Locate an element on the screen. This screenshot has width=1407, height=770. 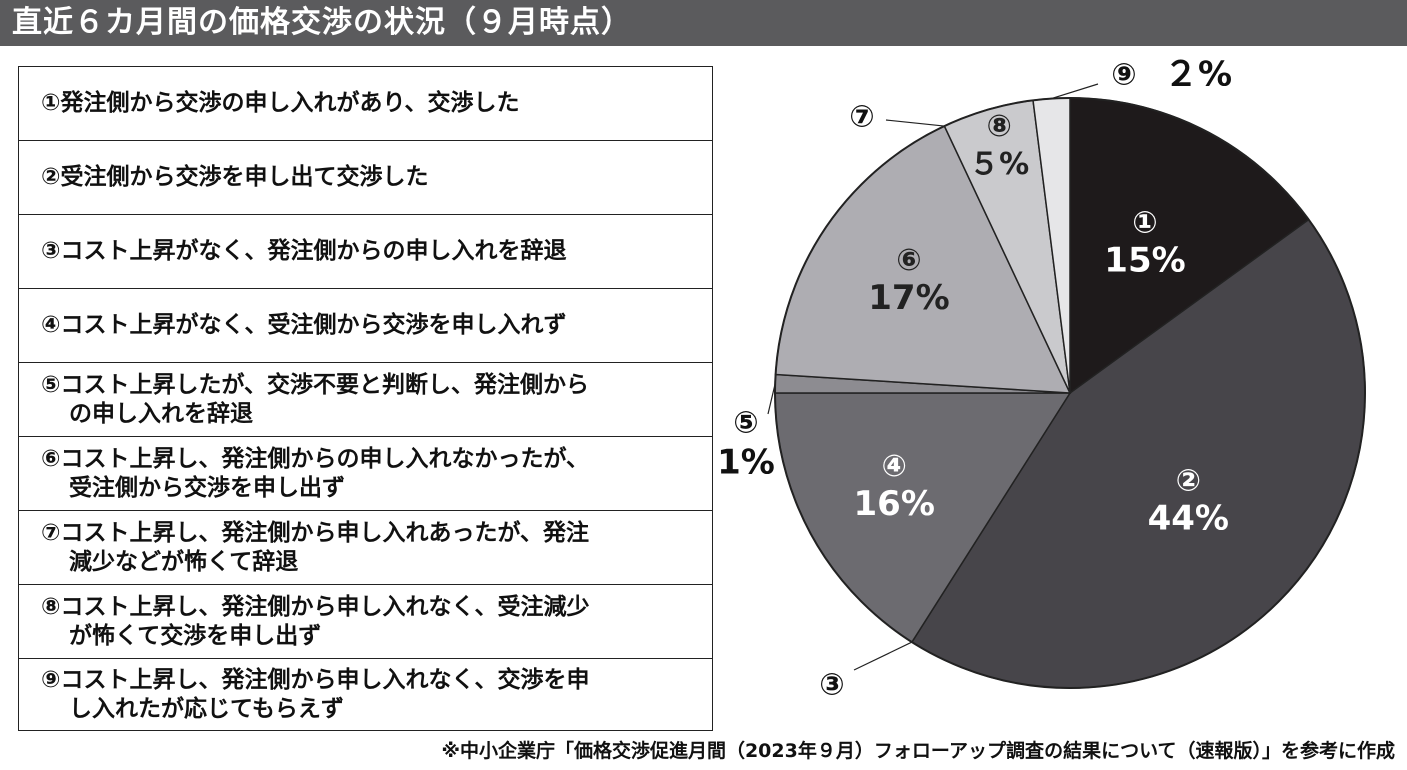
slice-marker: ③ is located at coordinates (831, 685).